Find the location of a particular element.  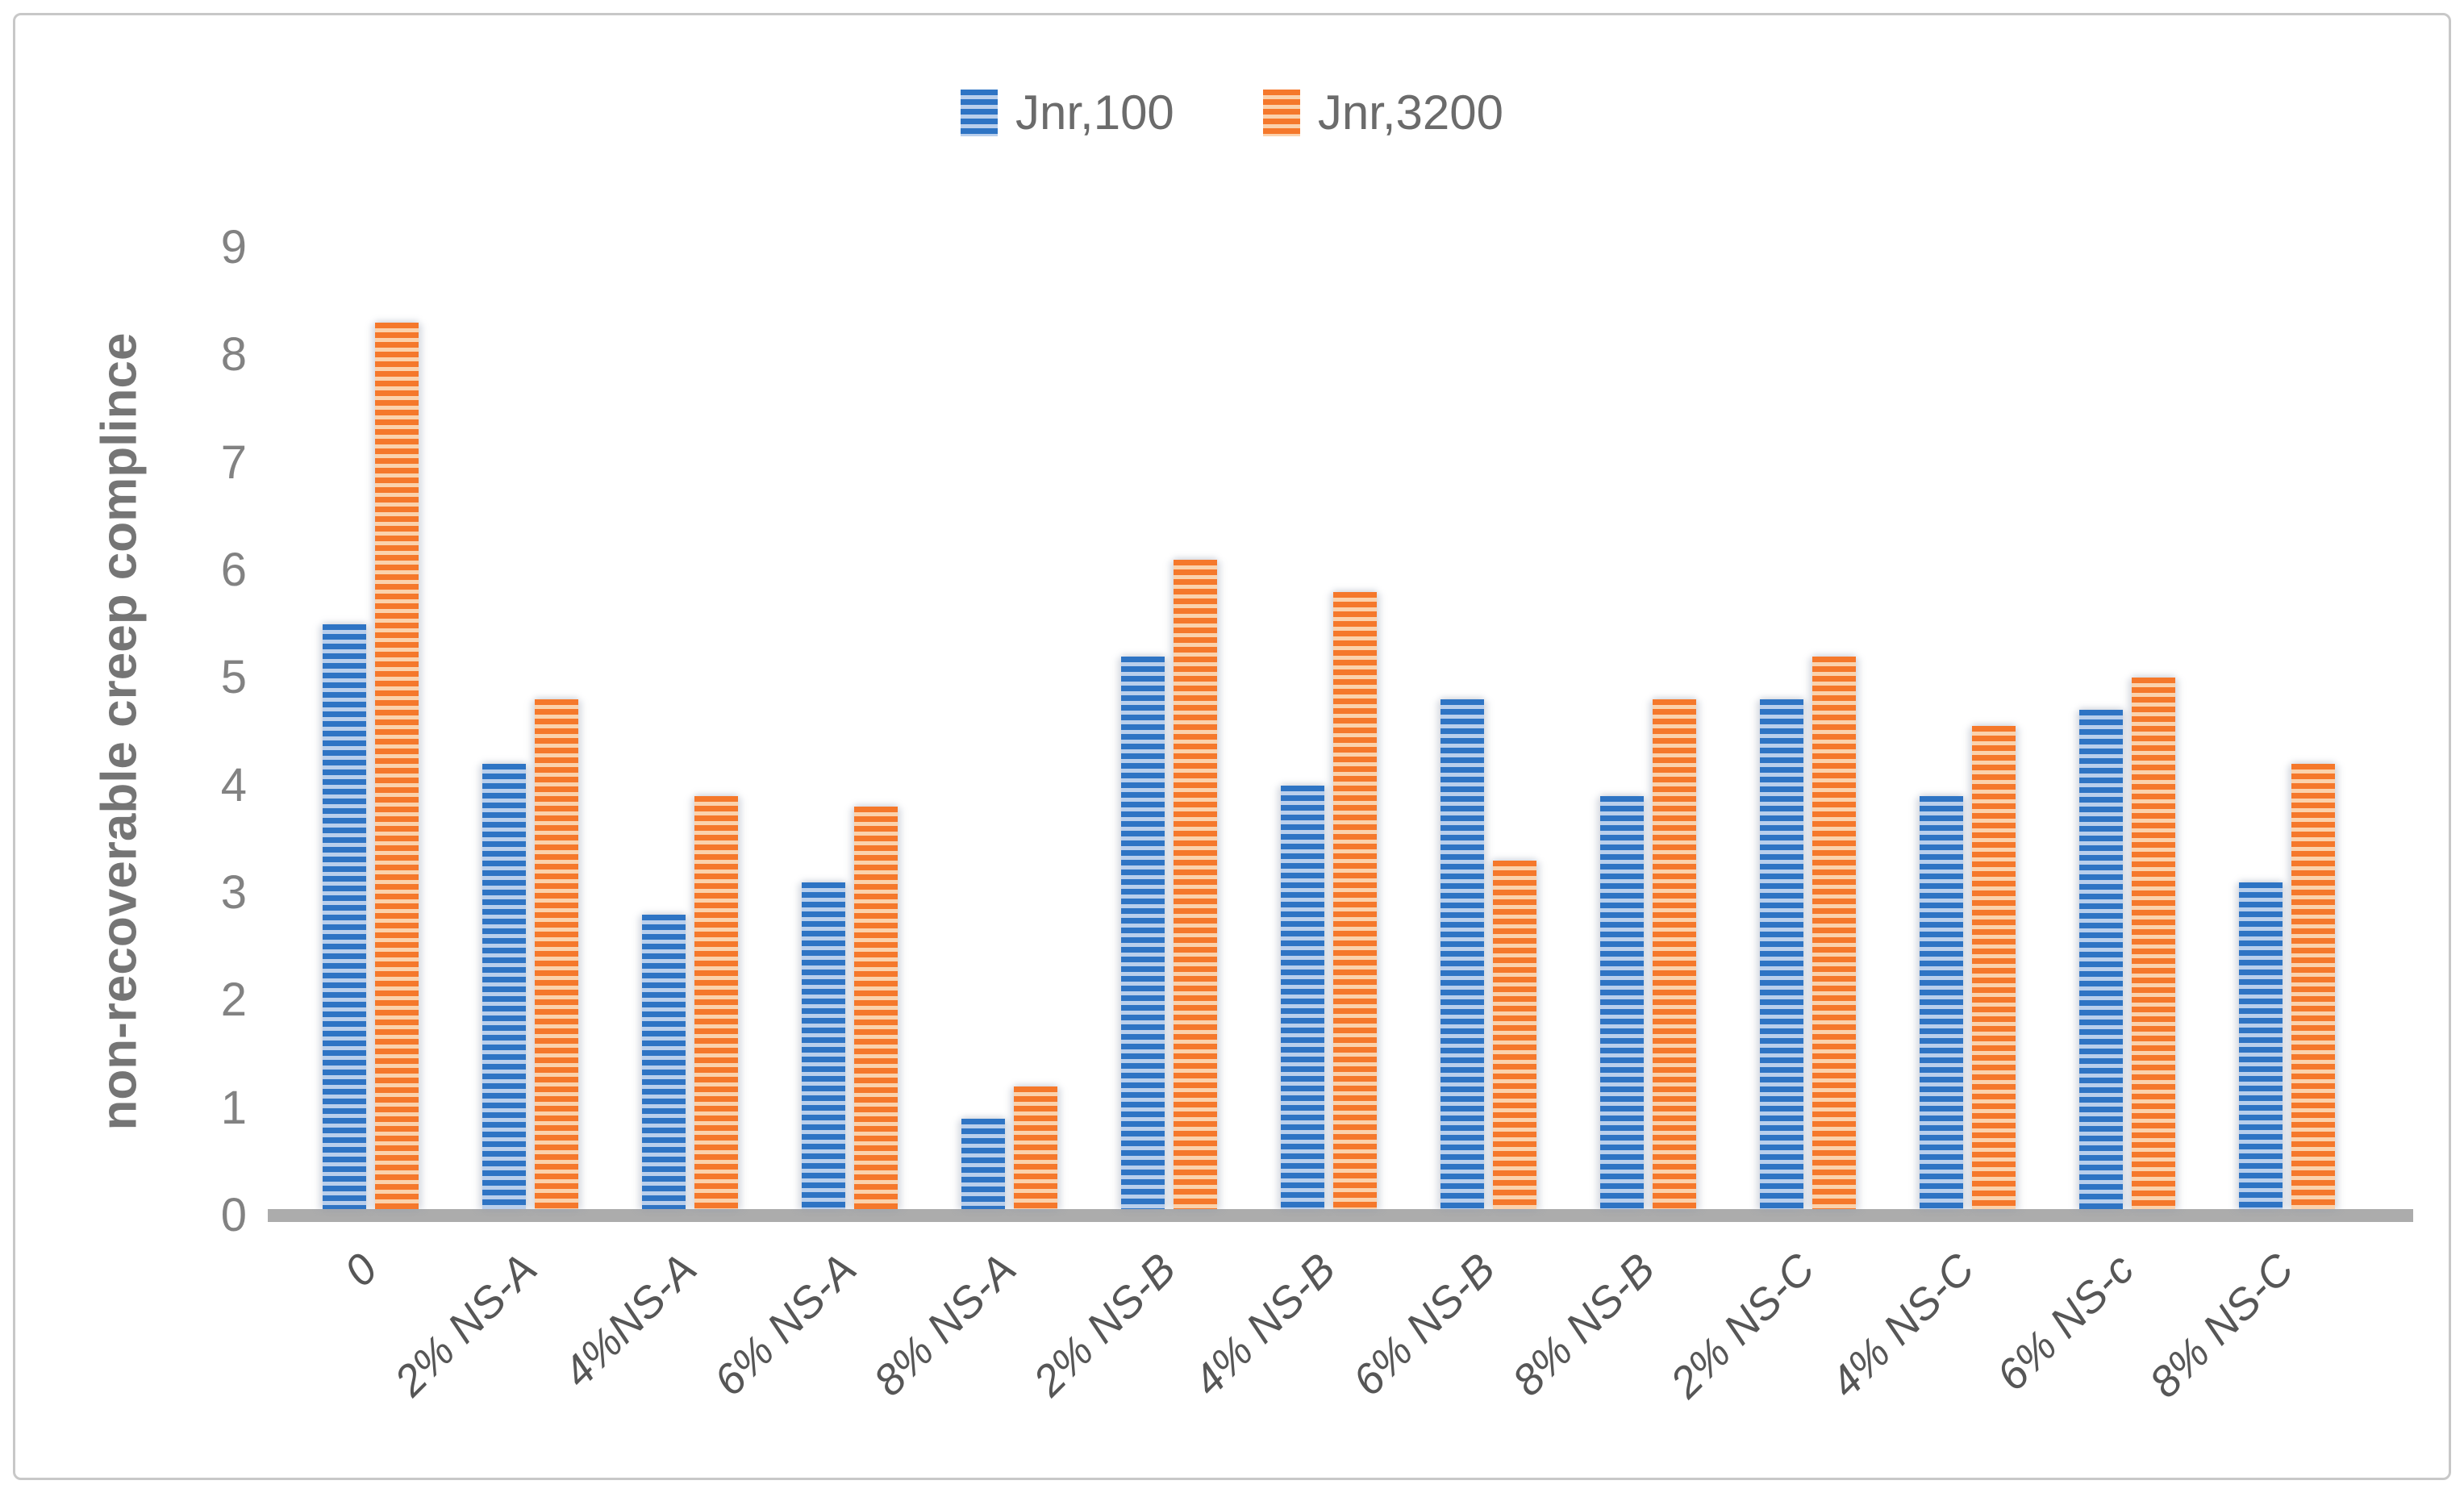

y-axis-tick-label: 3 is located at coordinates (233, 892).